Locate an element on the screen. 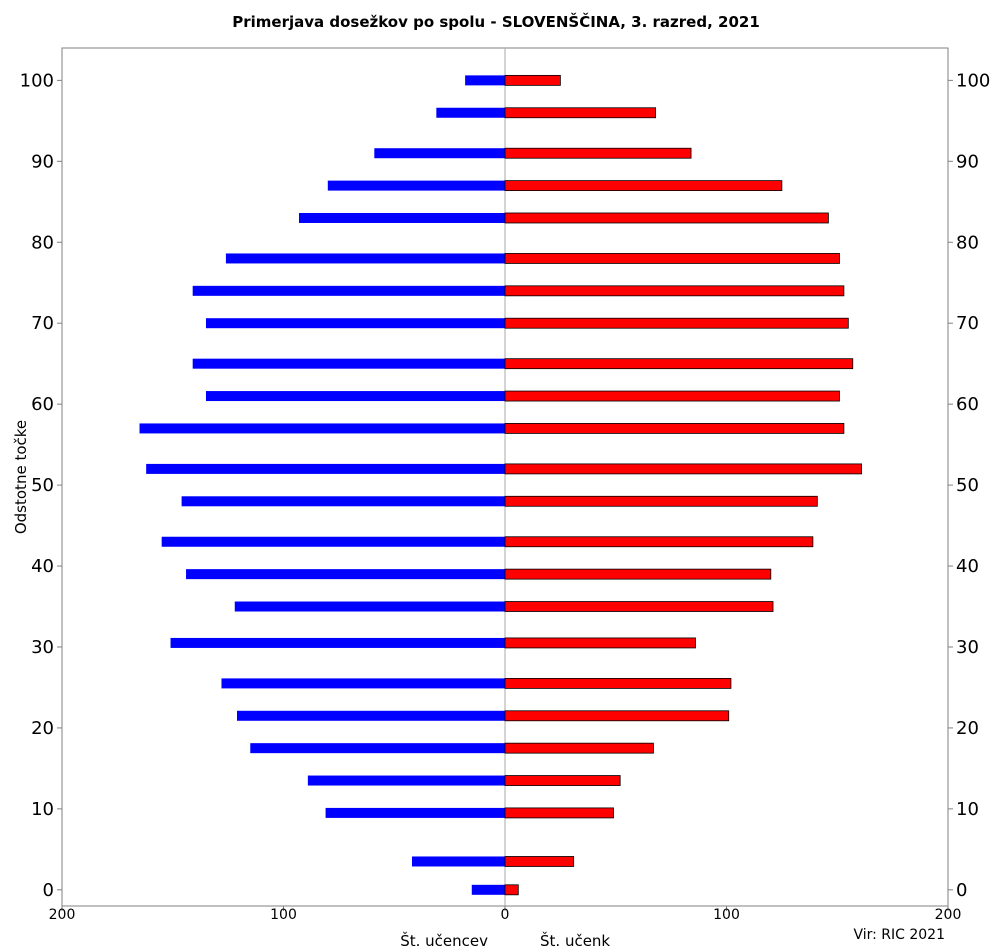  y-tick-label-right-0: 0 is located at coordinates (961, 890).